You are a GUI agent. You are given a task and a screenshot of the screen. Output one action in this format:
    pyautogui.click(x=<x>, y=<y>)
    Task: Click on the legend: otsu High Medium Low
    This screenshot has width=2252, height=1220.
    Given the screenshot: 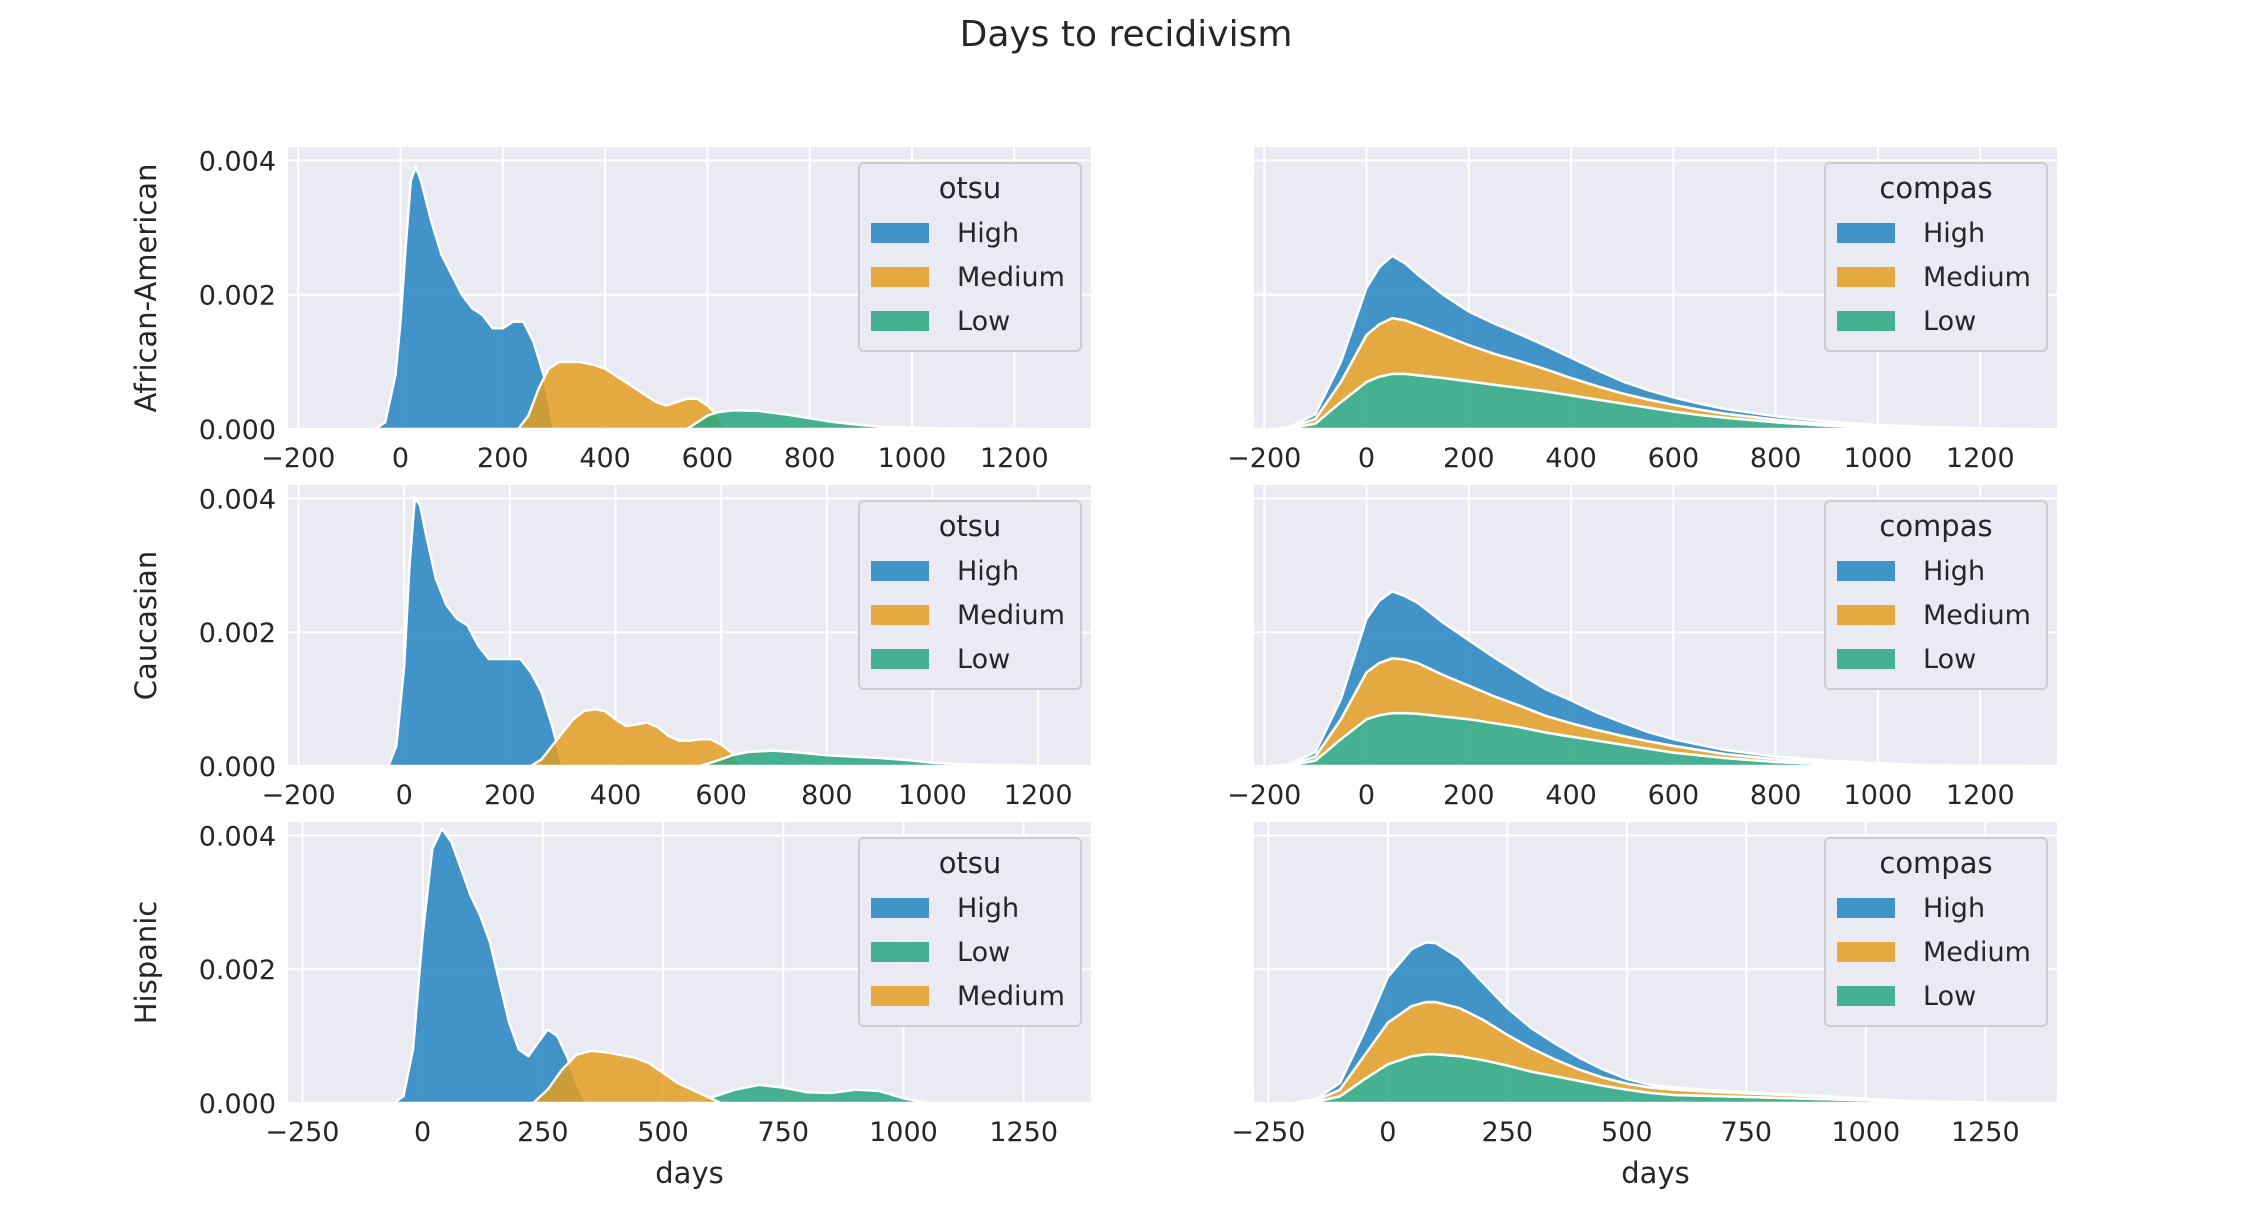 What is the action you would take?
    pyautogui.click(x=970, y=595)
    